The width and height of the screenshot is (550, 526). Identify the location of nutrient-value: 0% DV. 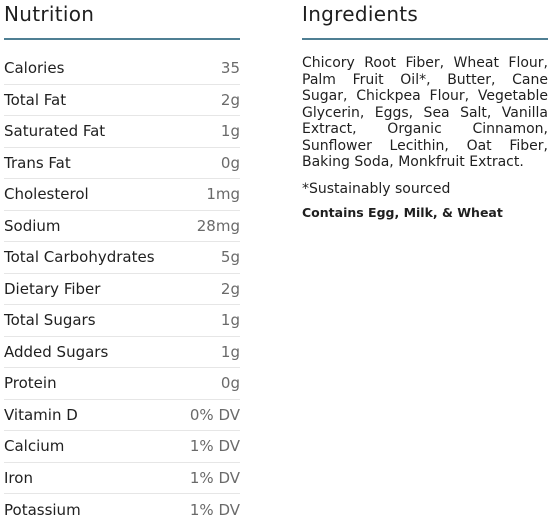
(214, 414).